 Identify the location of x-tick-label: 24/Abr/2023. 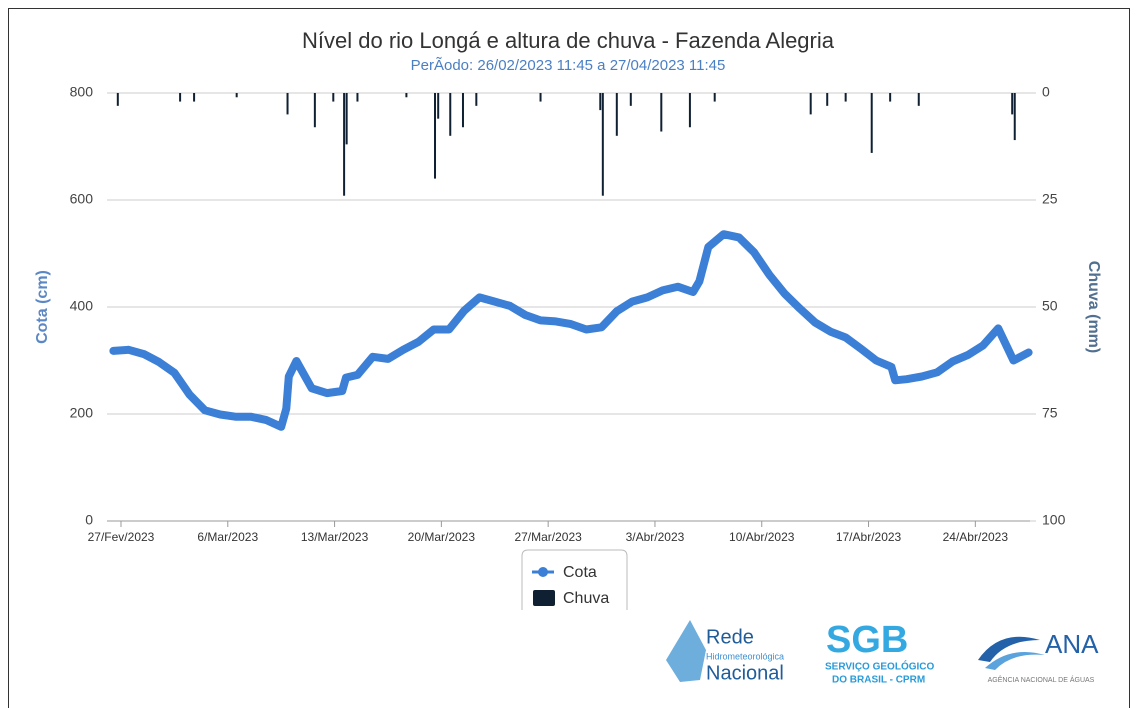
(976, 537).